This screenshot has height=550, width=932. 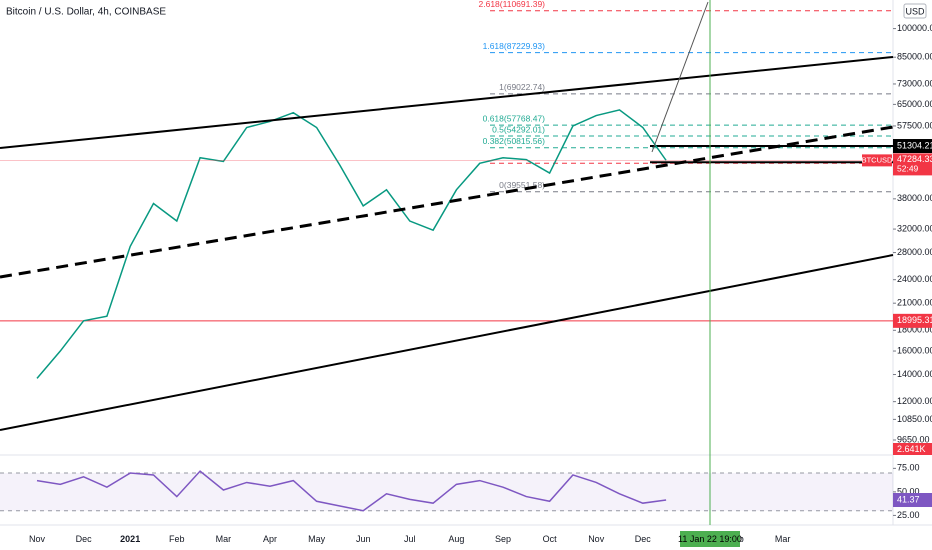 What do you see at coordinates (512, 4) in the screenshot?
I see `fib-label: 2.618(110691.39)` at bounding box center [512, 4].